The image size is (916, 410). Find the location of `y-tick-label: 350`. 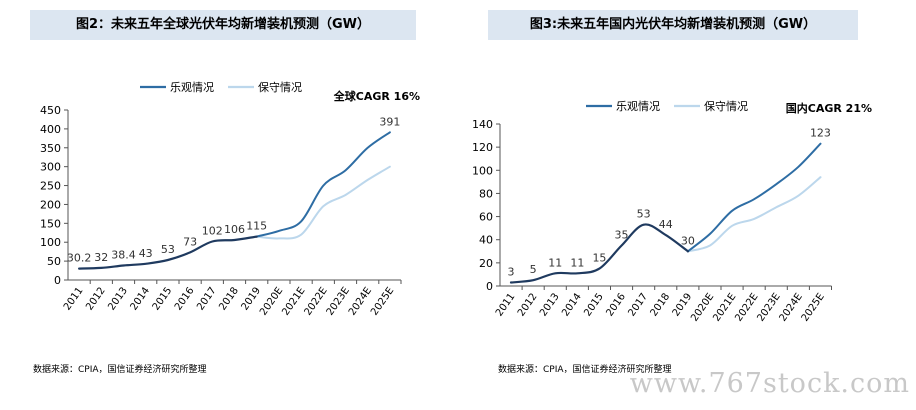

y-tick-label: 350 is located at coordinates (50, 148).